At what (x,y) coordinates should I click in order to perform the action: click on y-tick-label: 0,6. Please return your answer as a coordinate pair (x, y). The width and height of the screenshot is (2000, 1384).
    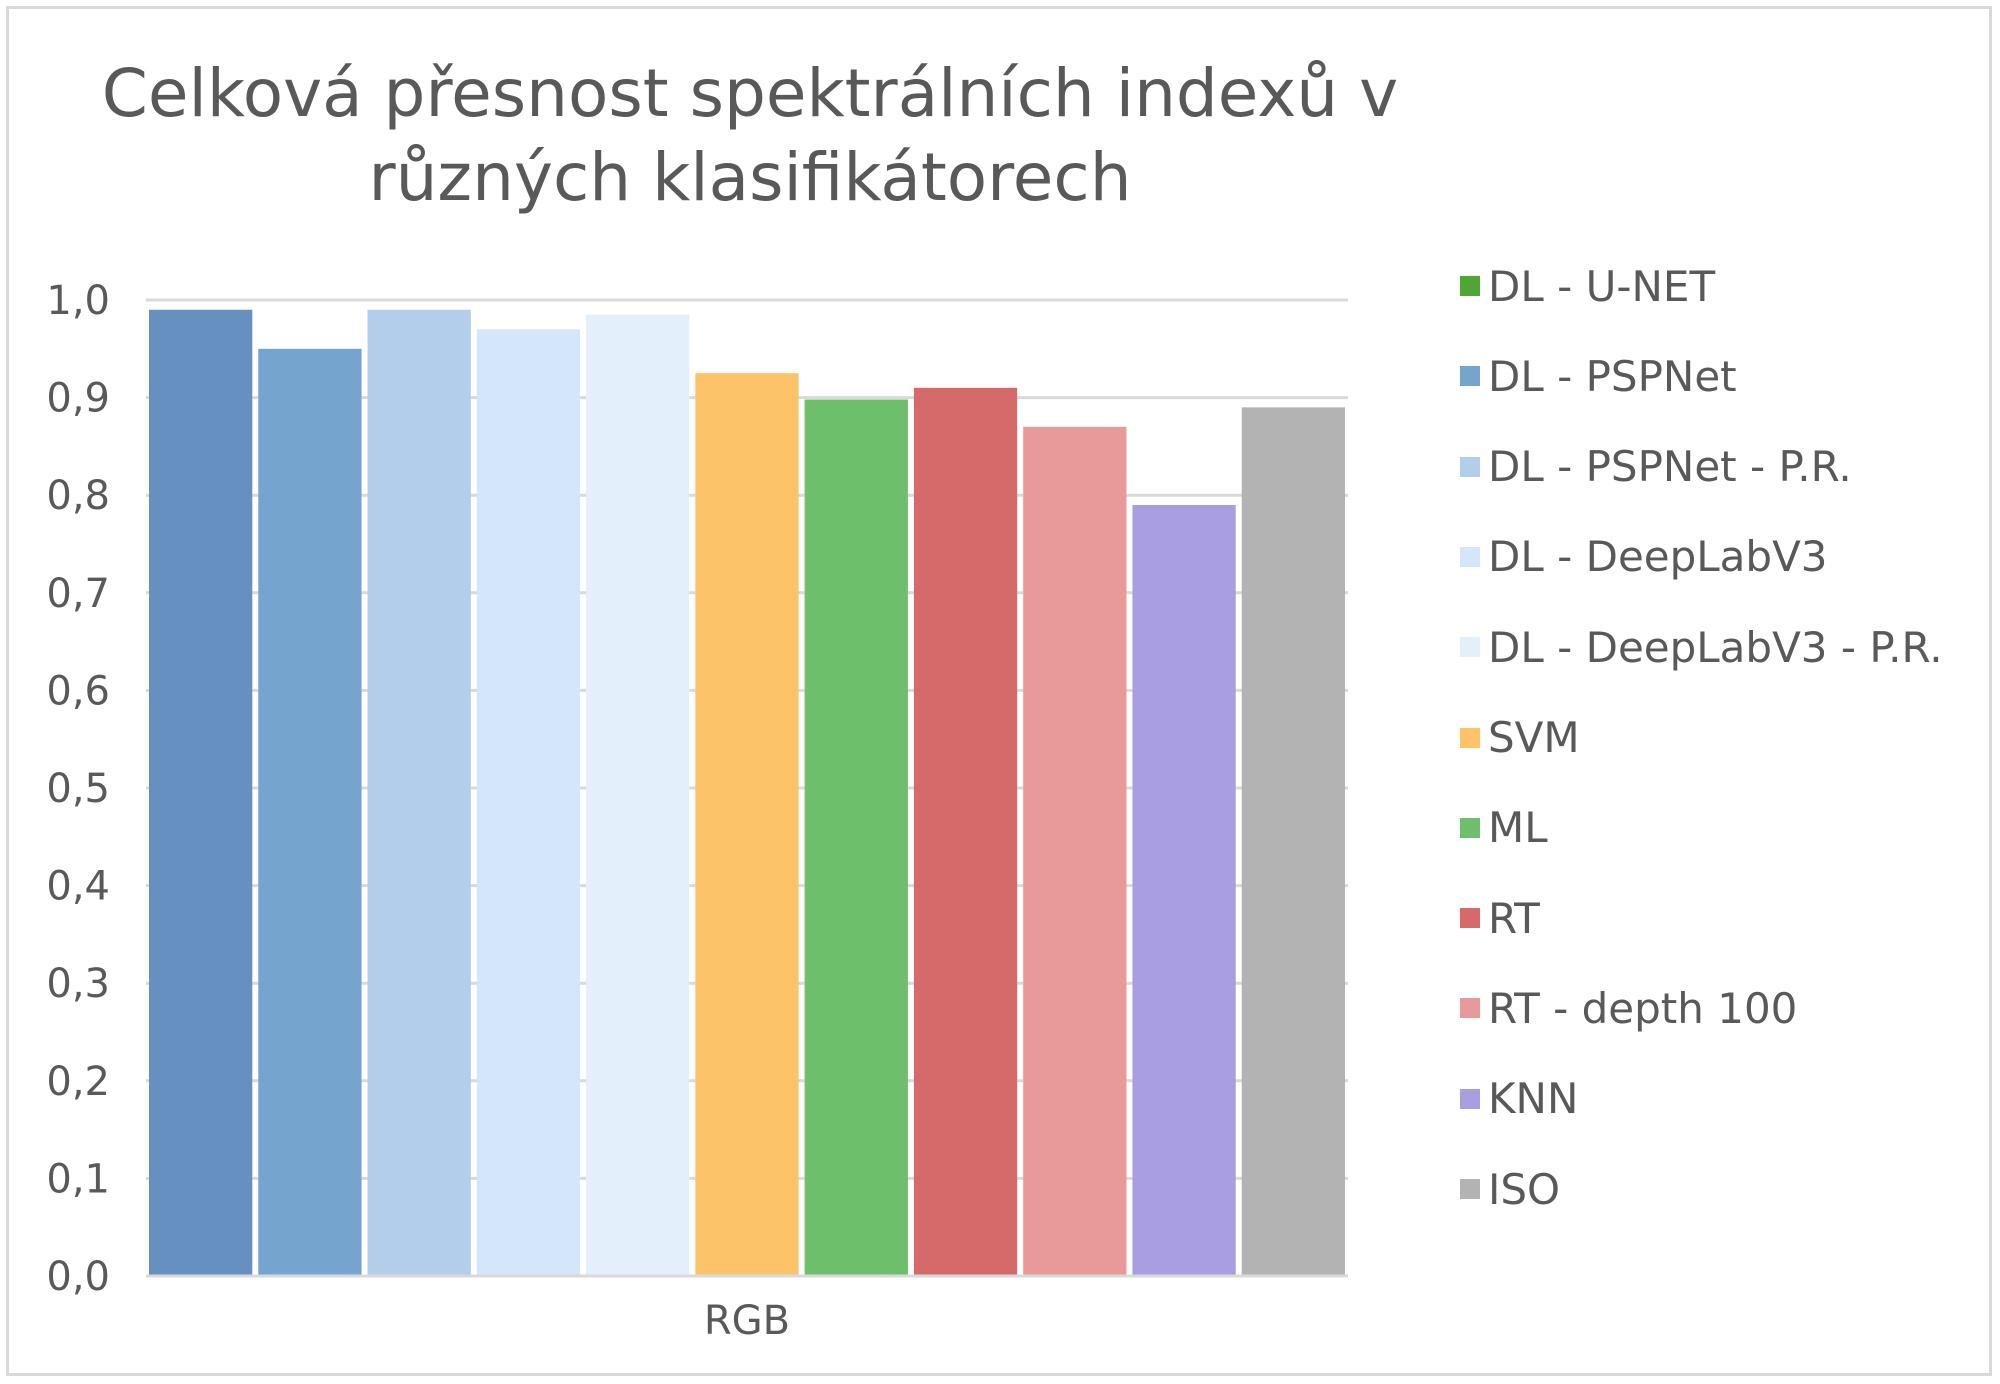
    Looking at the image, I should click on (78, 691).